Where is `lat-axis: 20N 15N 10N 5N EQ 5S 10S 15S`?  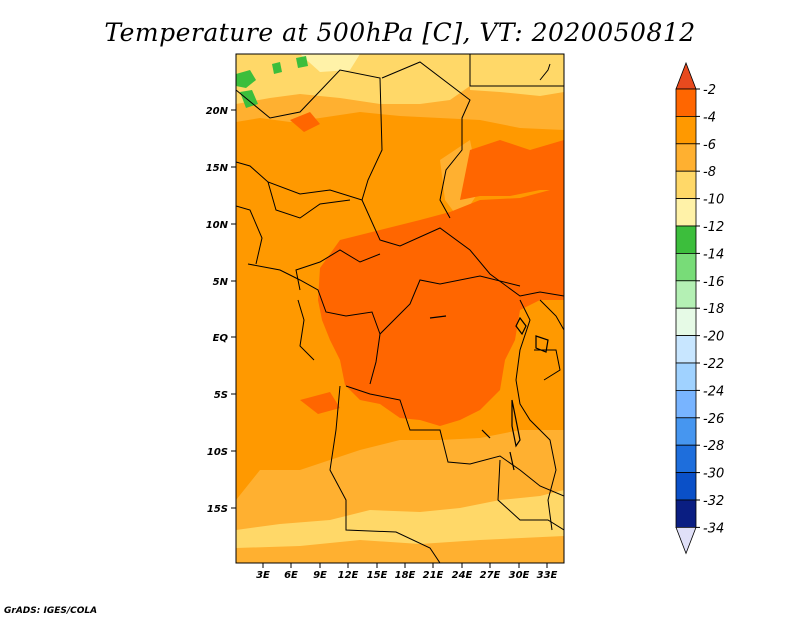
lat-axis: 20N 15N 10N 5N EQ 5S 10S 15S is located at coordinates (221, 310).